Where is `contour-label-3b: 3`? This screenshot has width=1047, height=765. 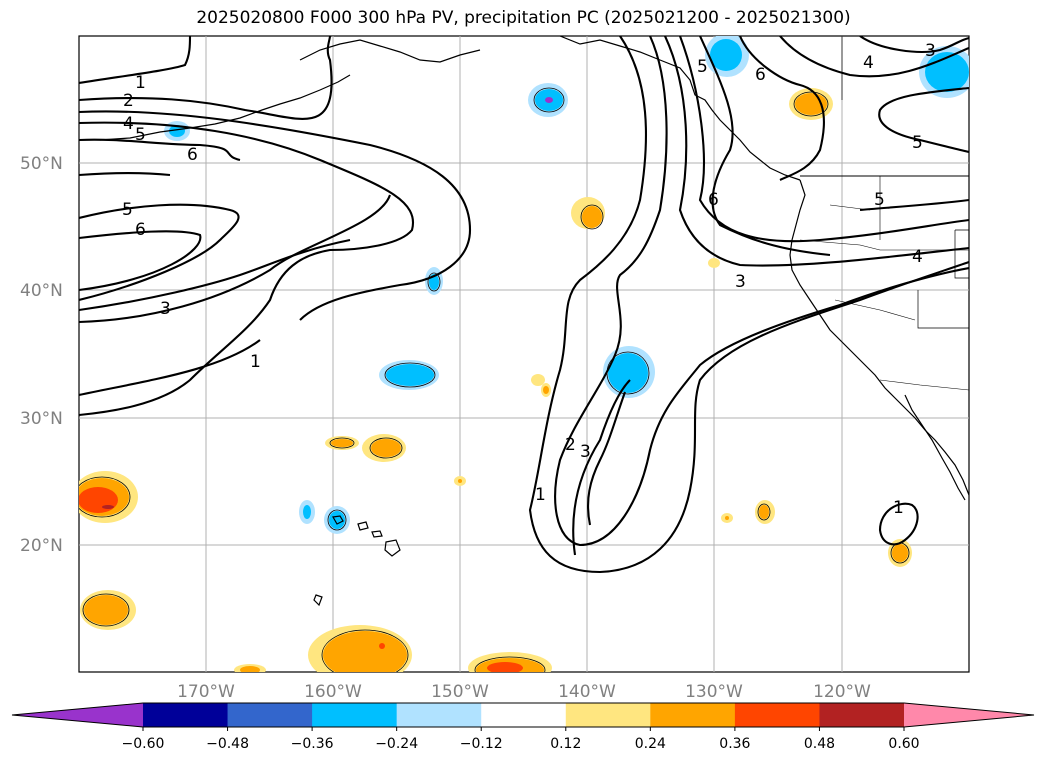 contour-label-3b: 3 is located at coordinates (585, 452).